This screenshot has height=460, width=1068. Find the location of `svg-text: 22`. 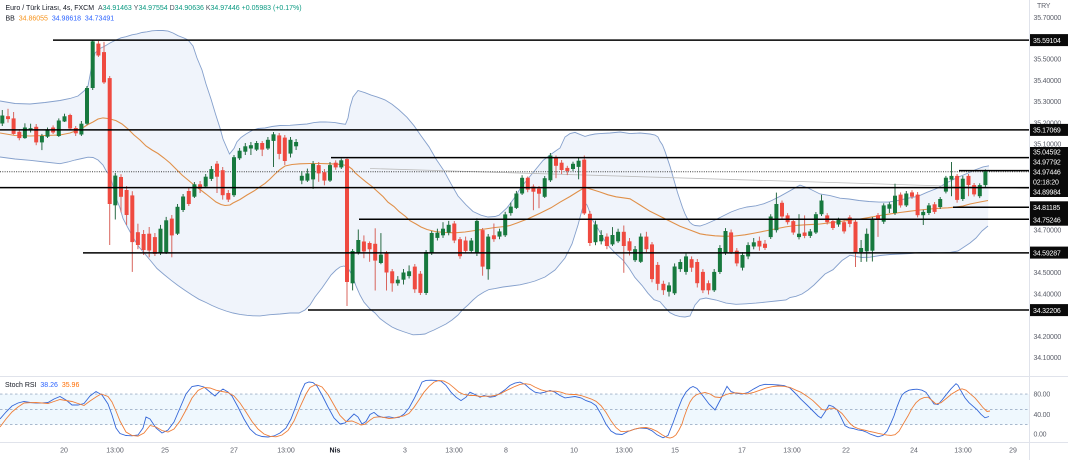

svg-text: 22 is located at coordinates (846, 451).